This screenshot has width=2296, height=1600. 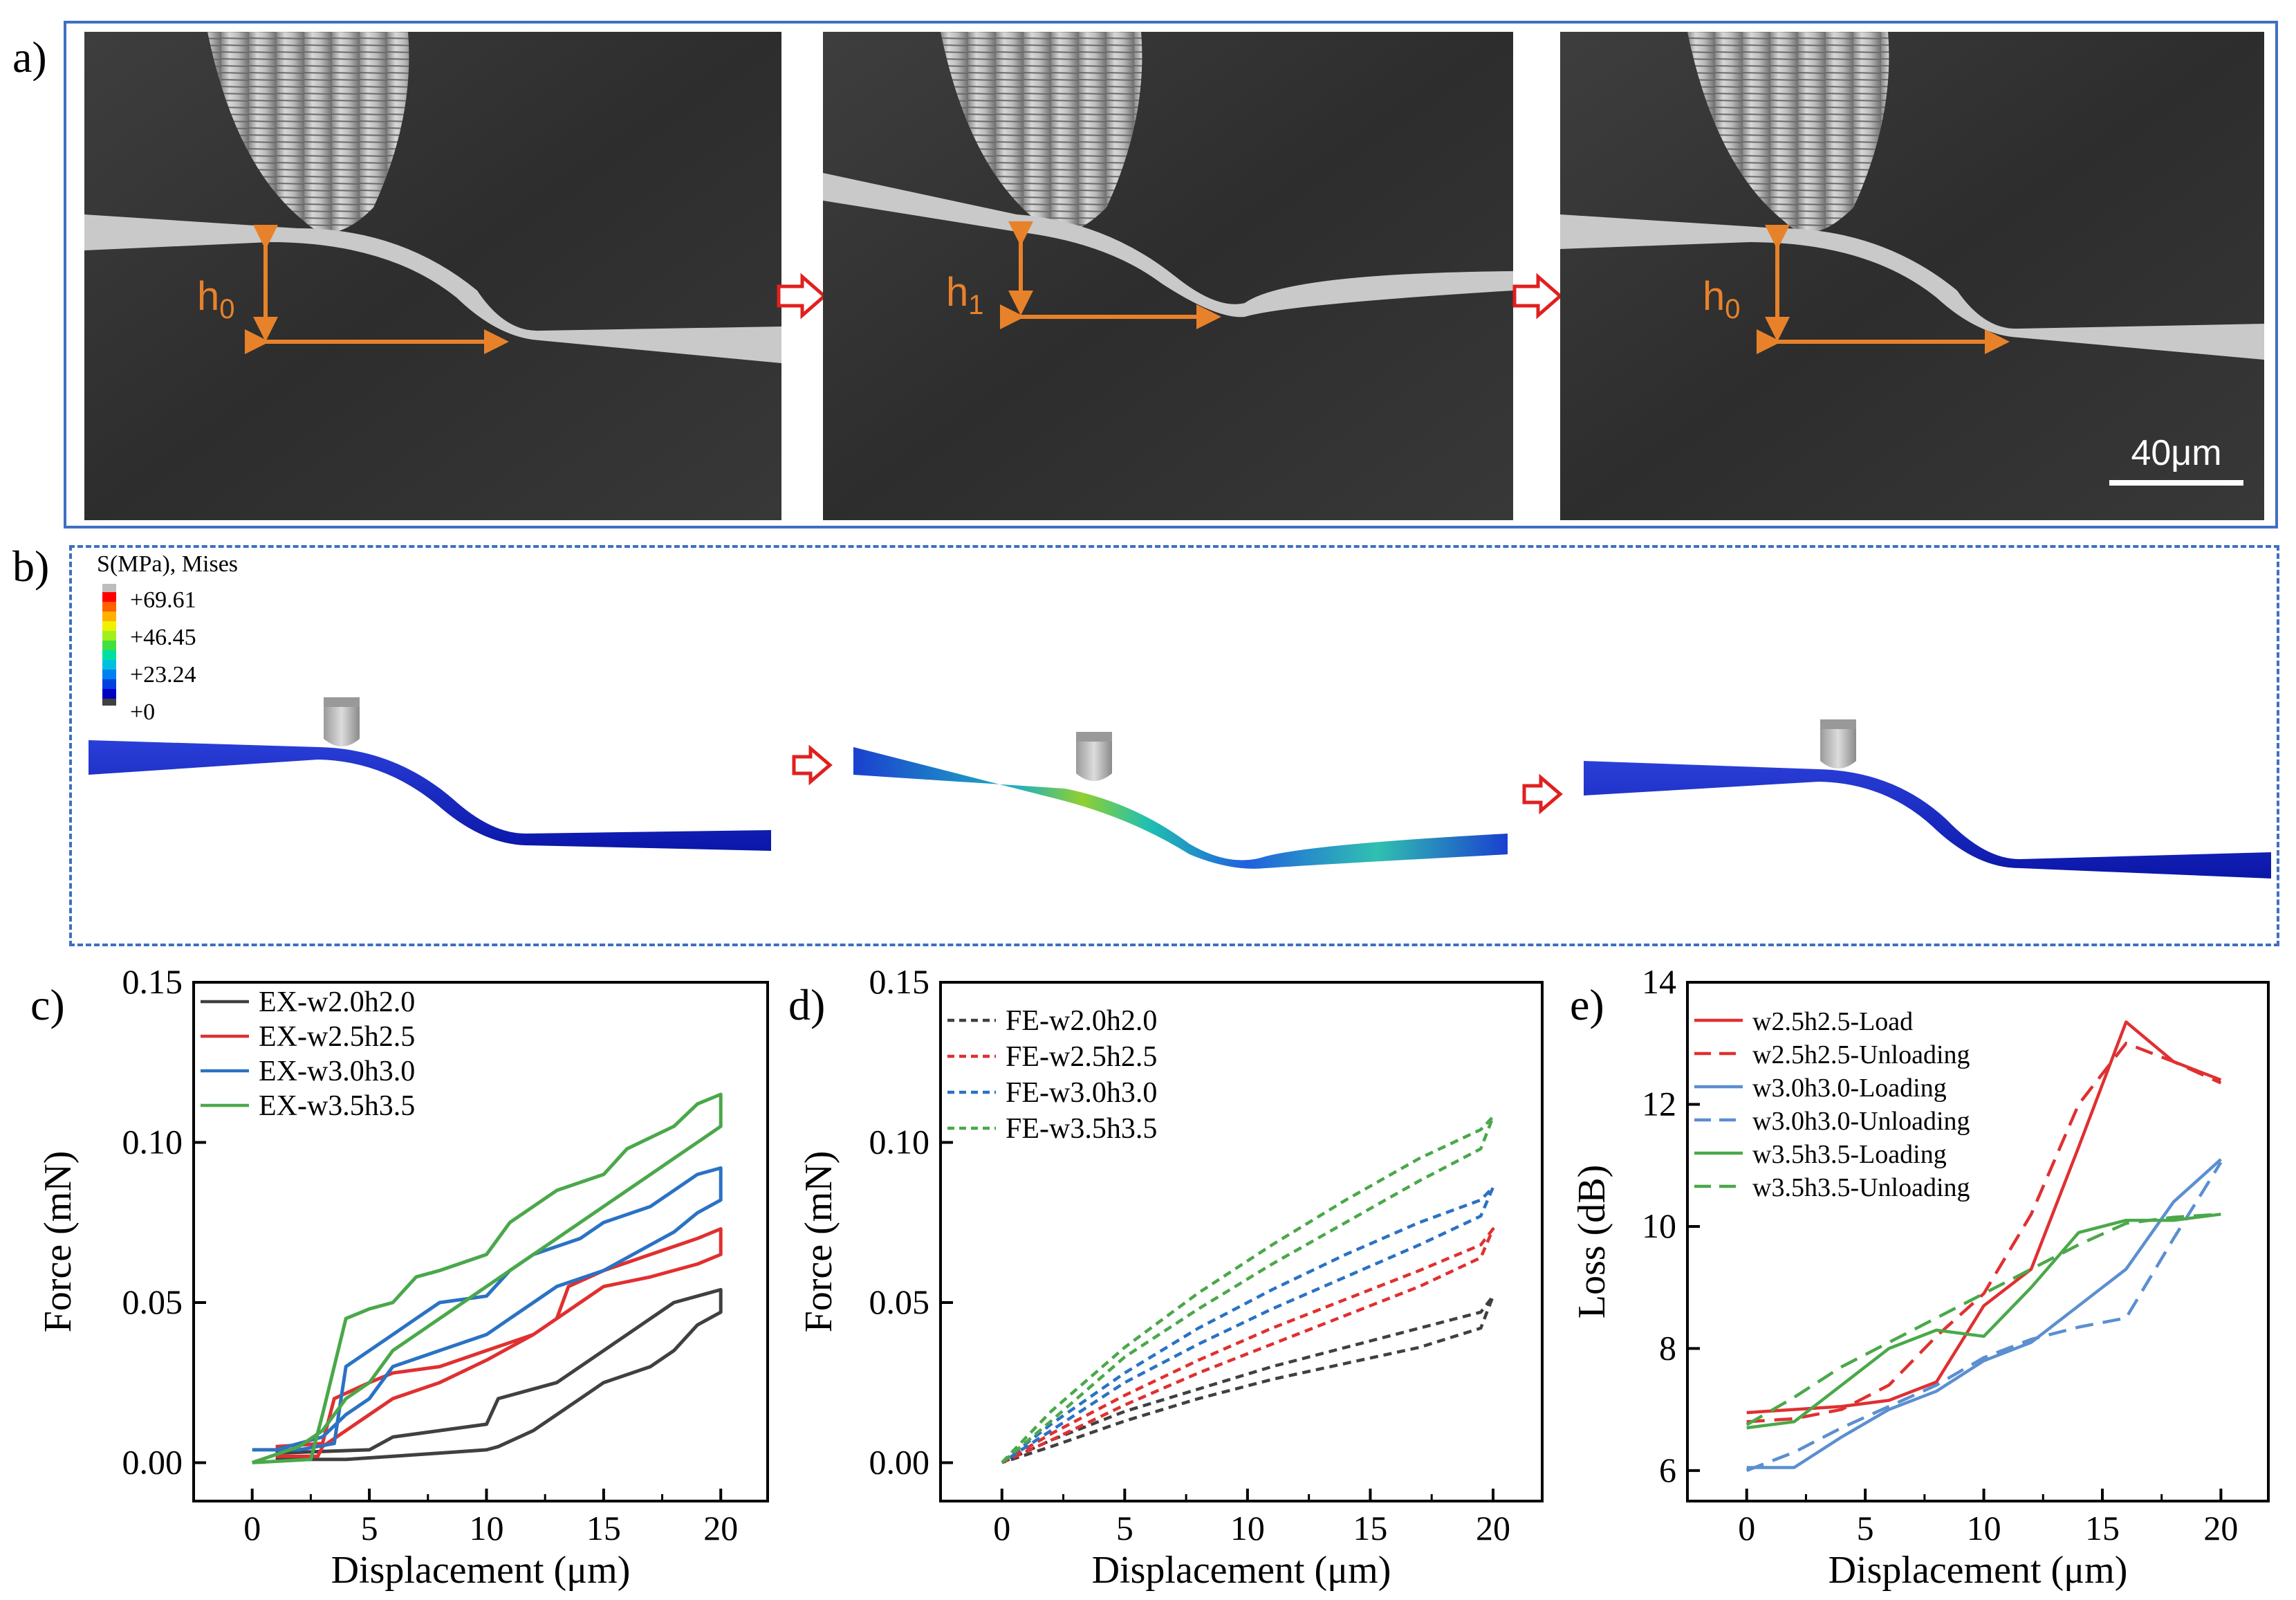 I want to click on chart-e-xtick-label: 0, so click(x=1747, y=1528).